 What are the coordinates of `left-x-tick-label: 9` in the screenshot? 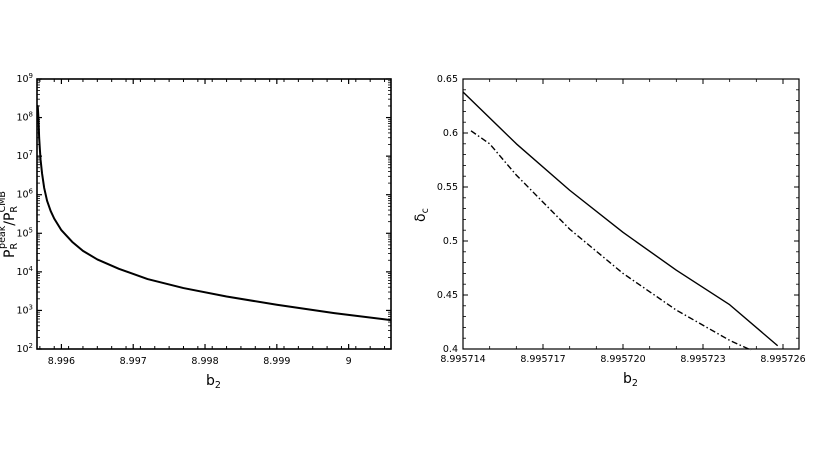 It's located at (349, 361).